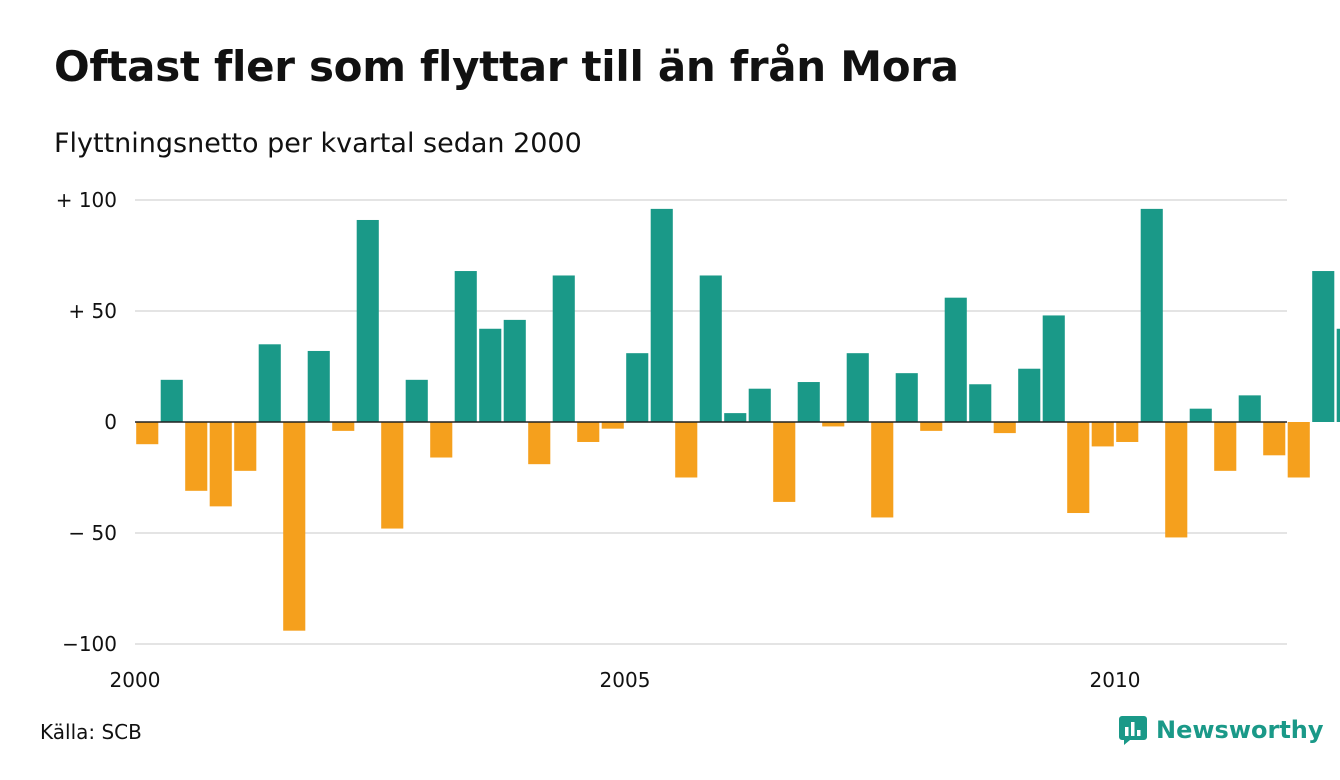 The image size is (1340, 780). What do you see at coordinates (92, 311) in the screenshot?
I see `y-tick-label: + 50` at bounding box center [92, 311].